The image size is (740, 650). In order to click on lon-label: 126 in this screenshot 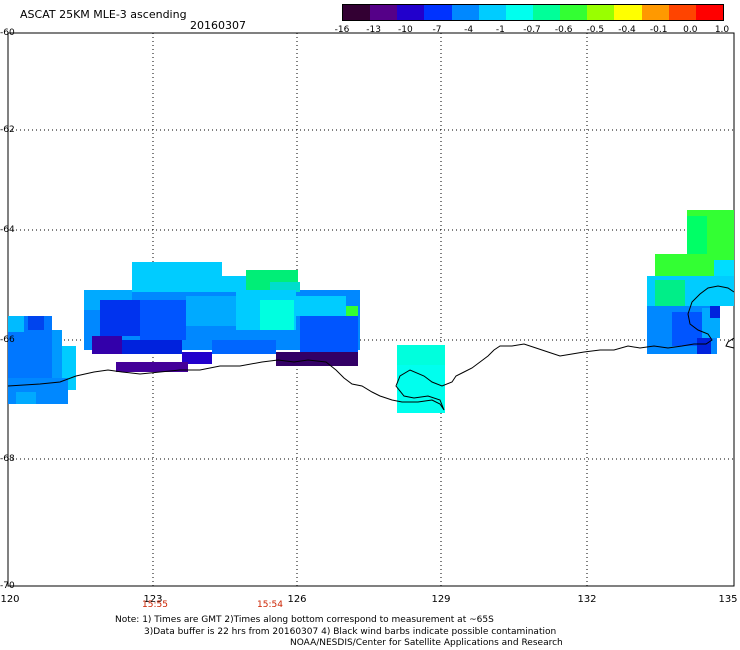, I will do `click(297, 599)`.